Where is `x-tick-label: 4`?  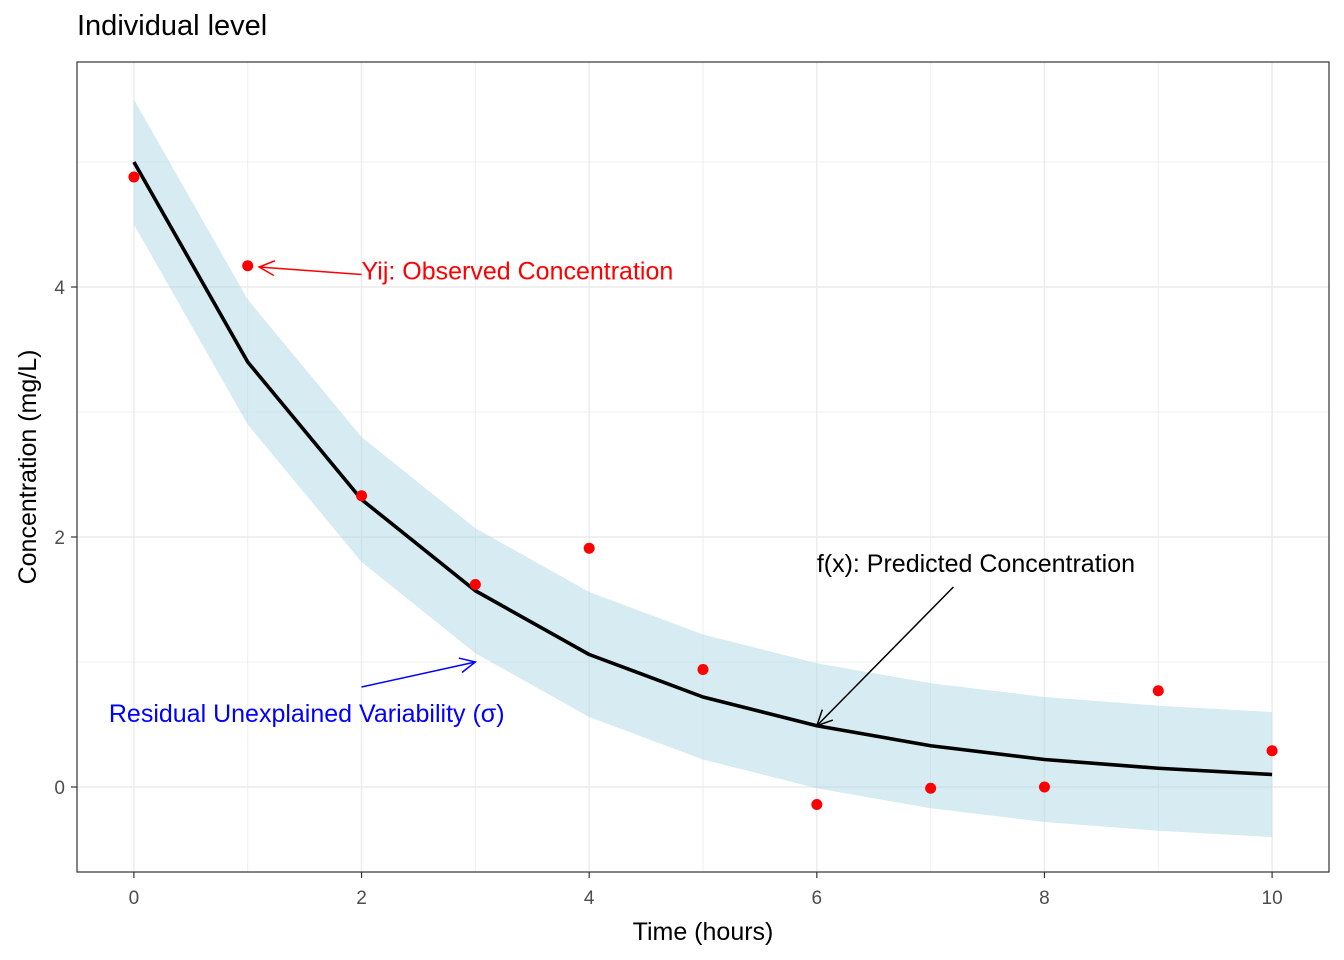
x-tick-label: 4 is located at coordinates (589, 898).